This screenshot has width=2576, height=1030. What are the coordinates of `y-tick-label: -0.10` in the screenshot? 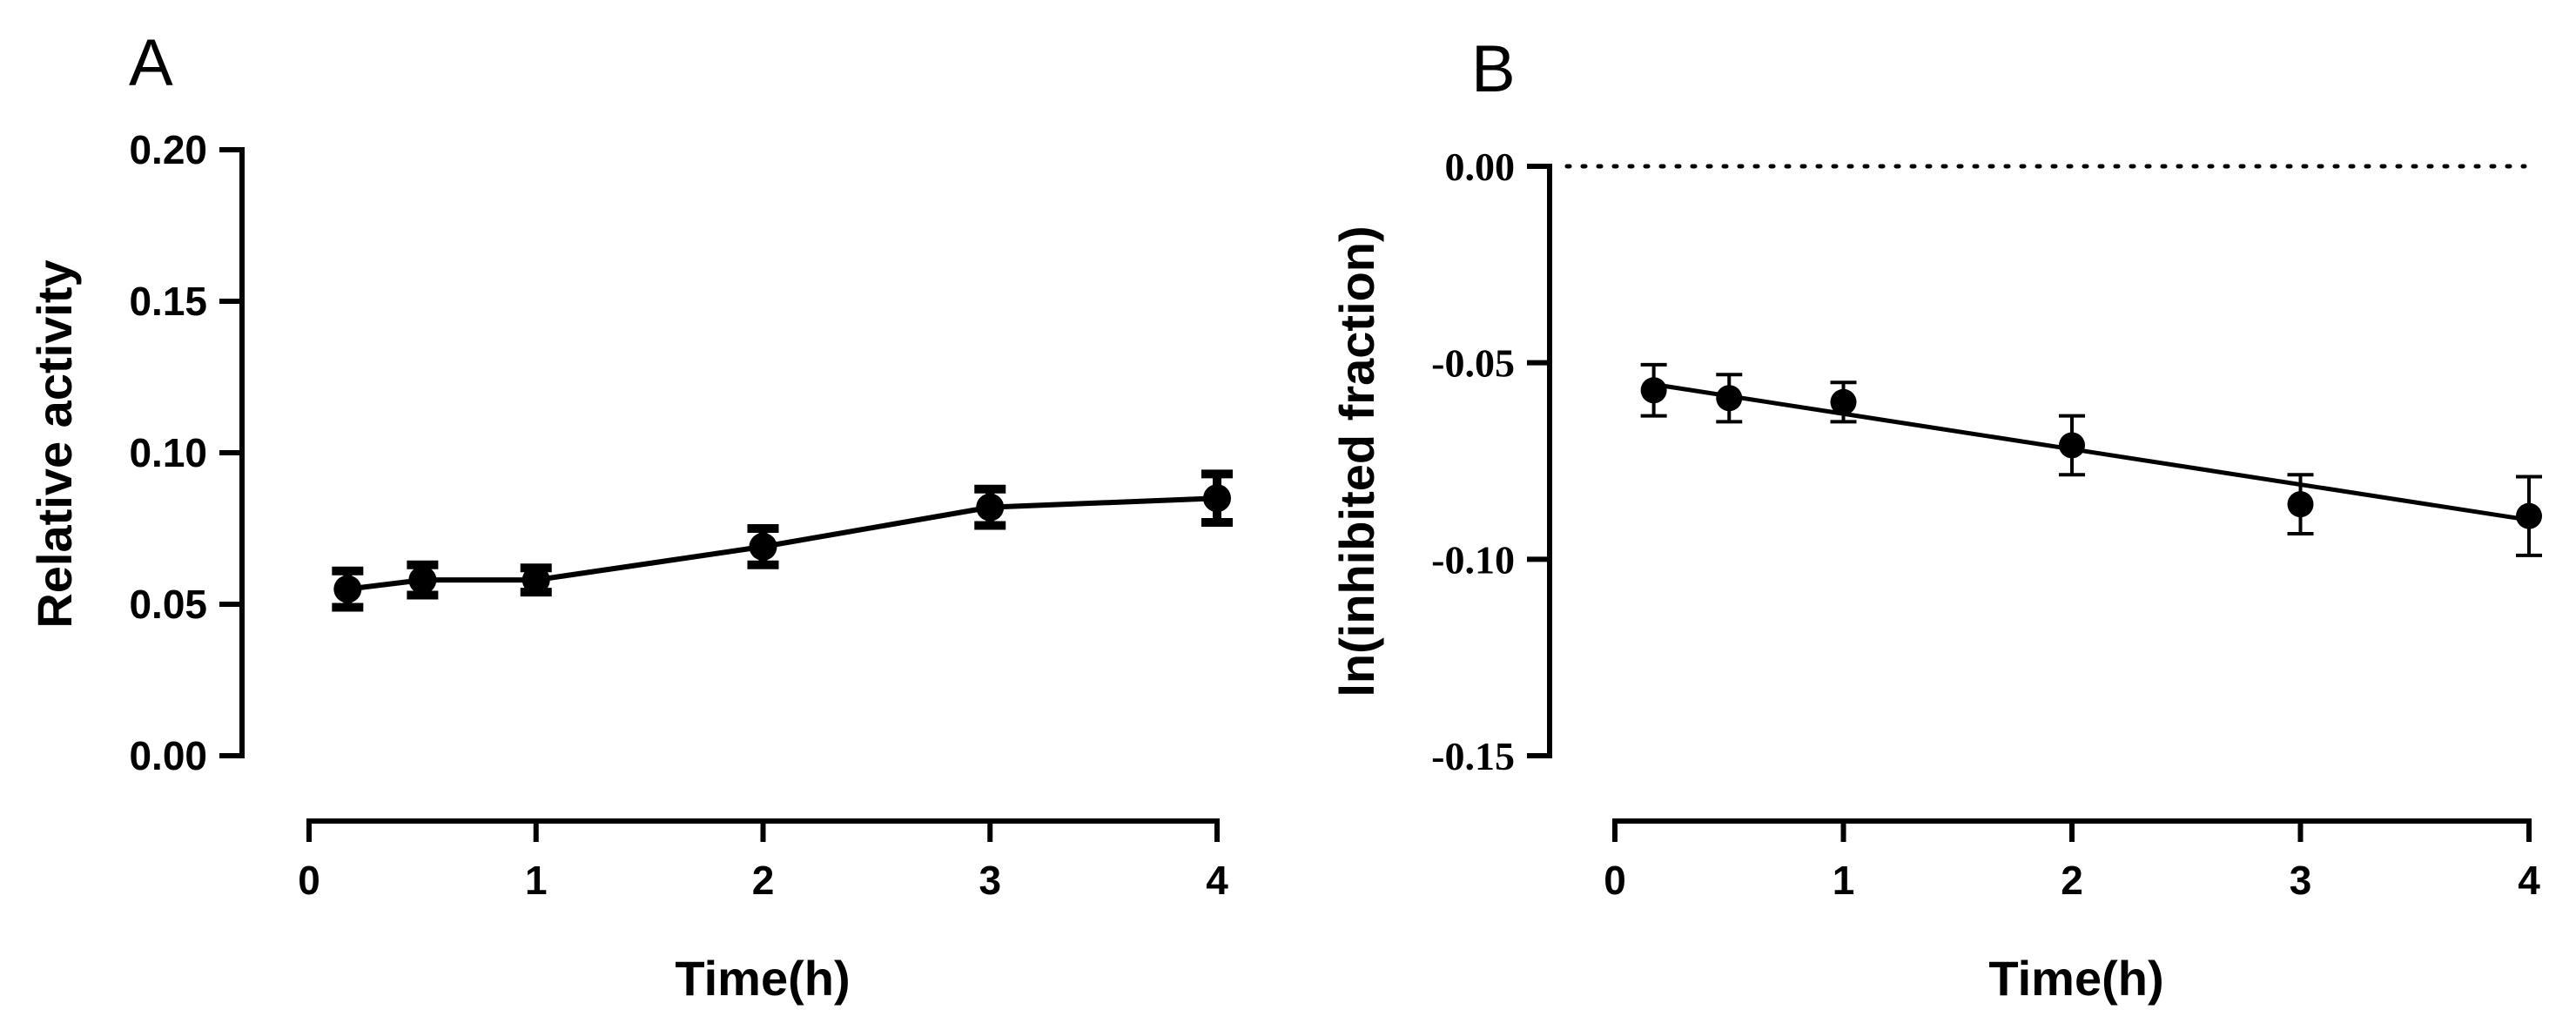 It's located at (1473, 559).